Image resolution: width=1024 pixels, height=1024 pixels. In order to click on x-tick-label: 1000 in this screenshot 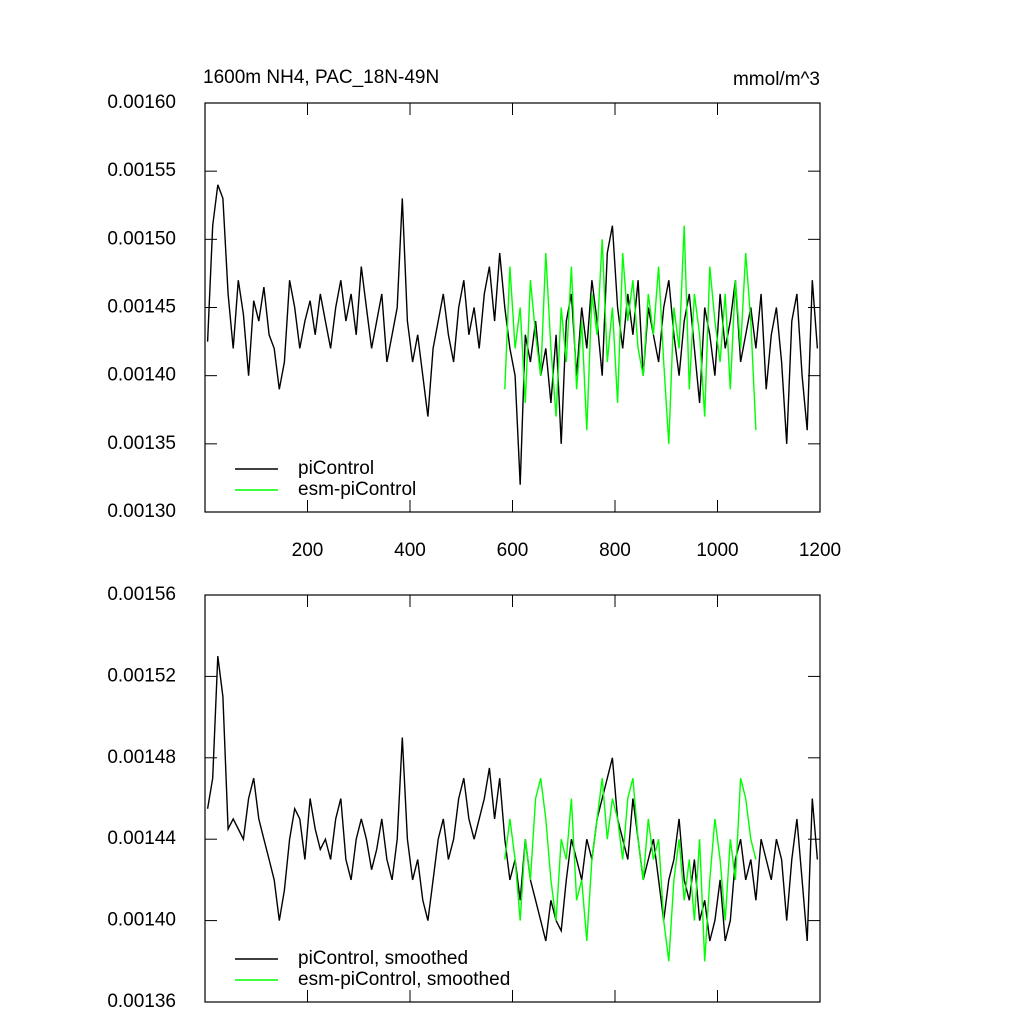, I will do `click(717, 550)`.